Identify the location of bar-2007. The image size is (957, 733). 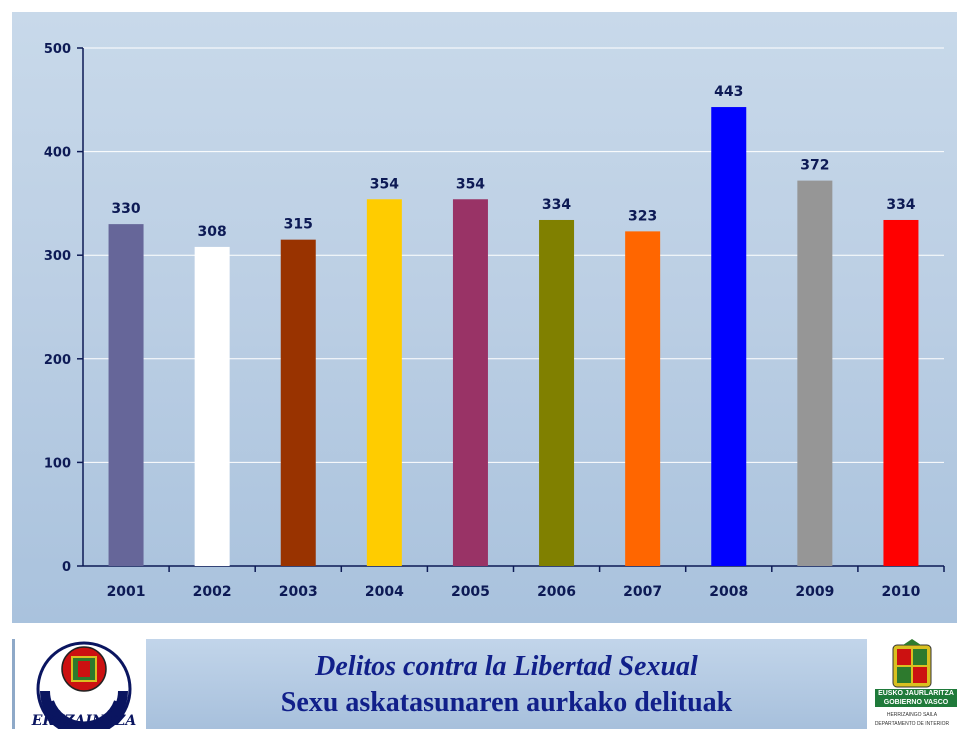
(643, 398).